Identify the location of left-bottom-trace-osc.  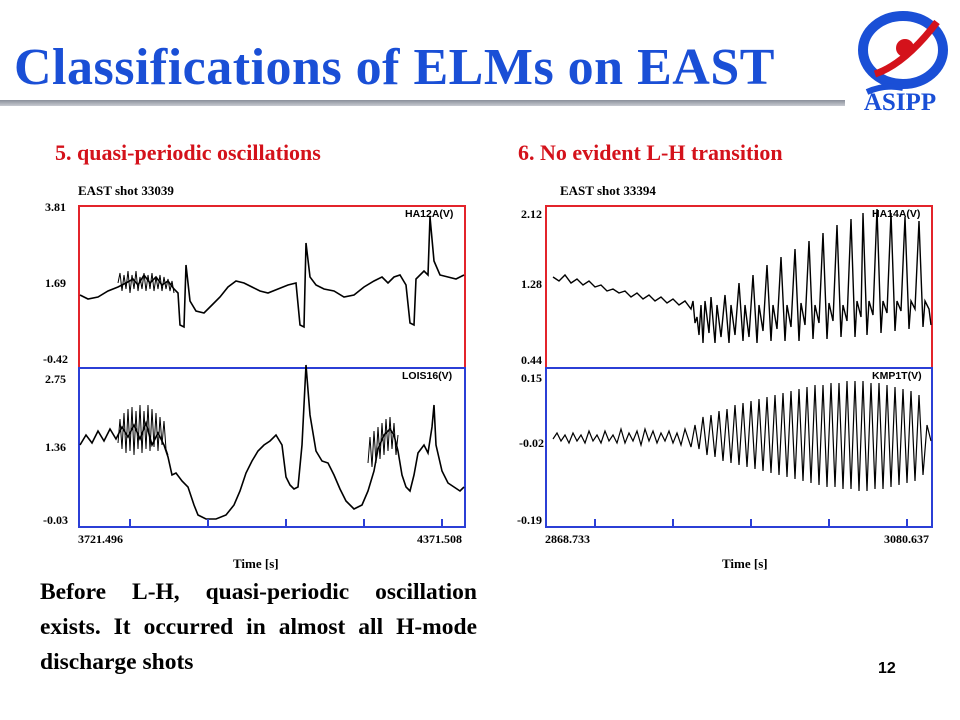
(258, 436).